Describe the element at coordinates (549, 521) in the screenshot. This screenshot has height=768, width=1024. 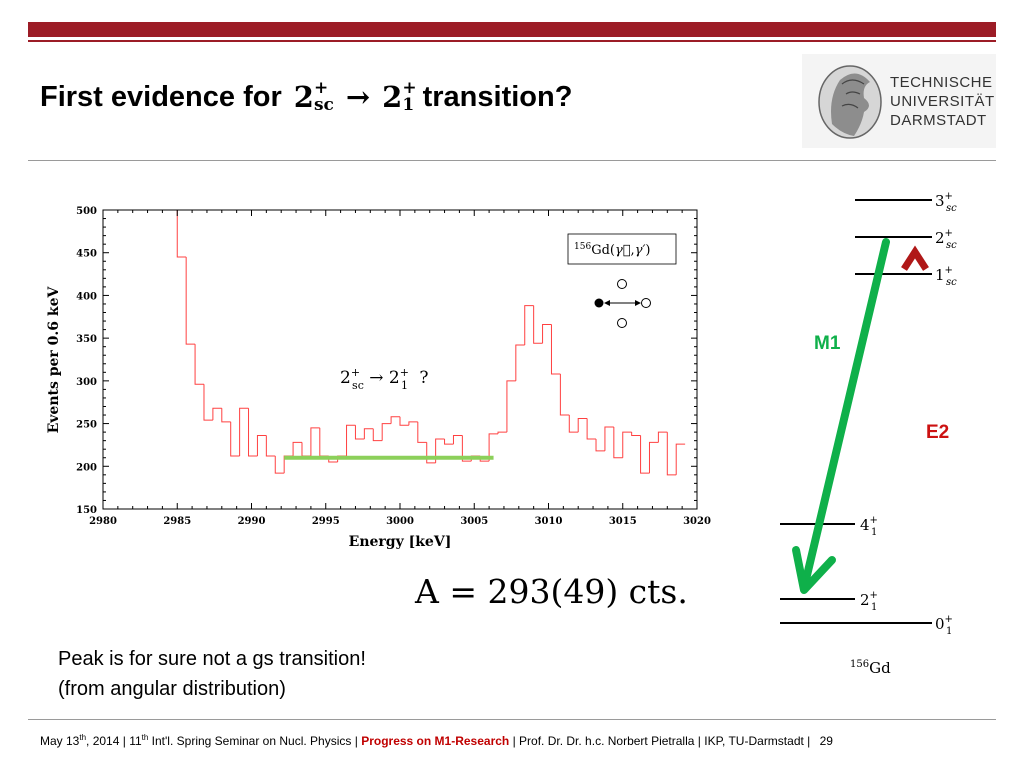
I see `x-tick-label: 3010` at that location.